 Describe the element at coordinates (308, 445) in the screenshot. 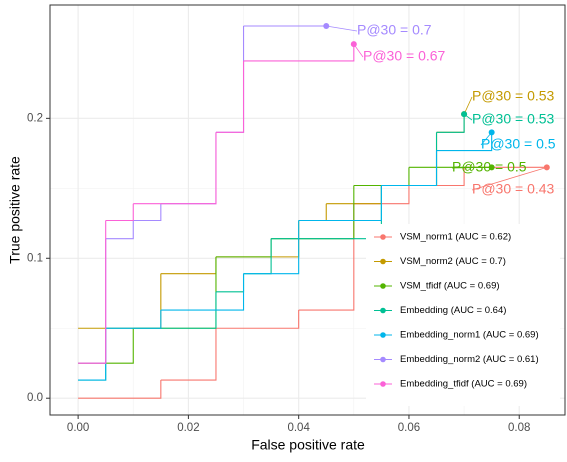

I see `x-axis-title: False positive rate` at that location.